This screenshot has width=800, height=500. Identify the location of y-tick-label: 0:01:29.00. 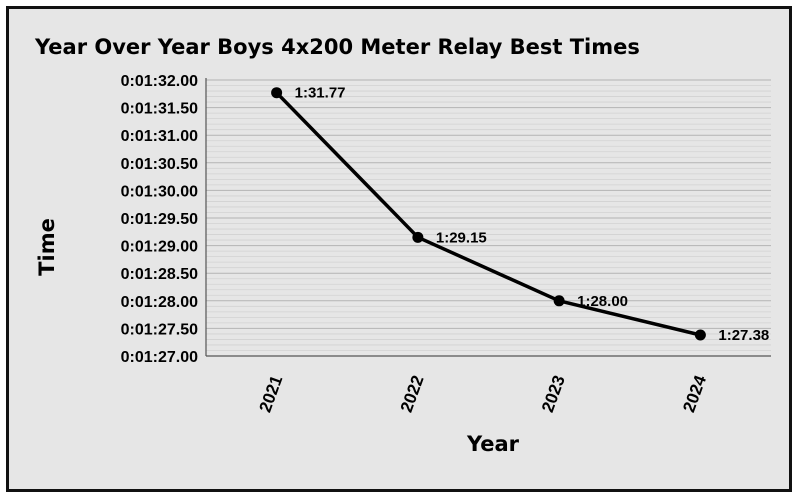
(159, 247).